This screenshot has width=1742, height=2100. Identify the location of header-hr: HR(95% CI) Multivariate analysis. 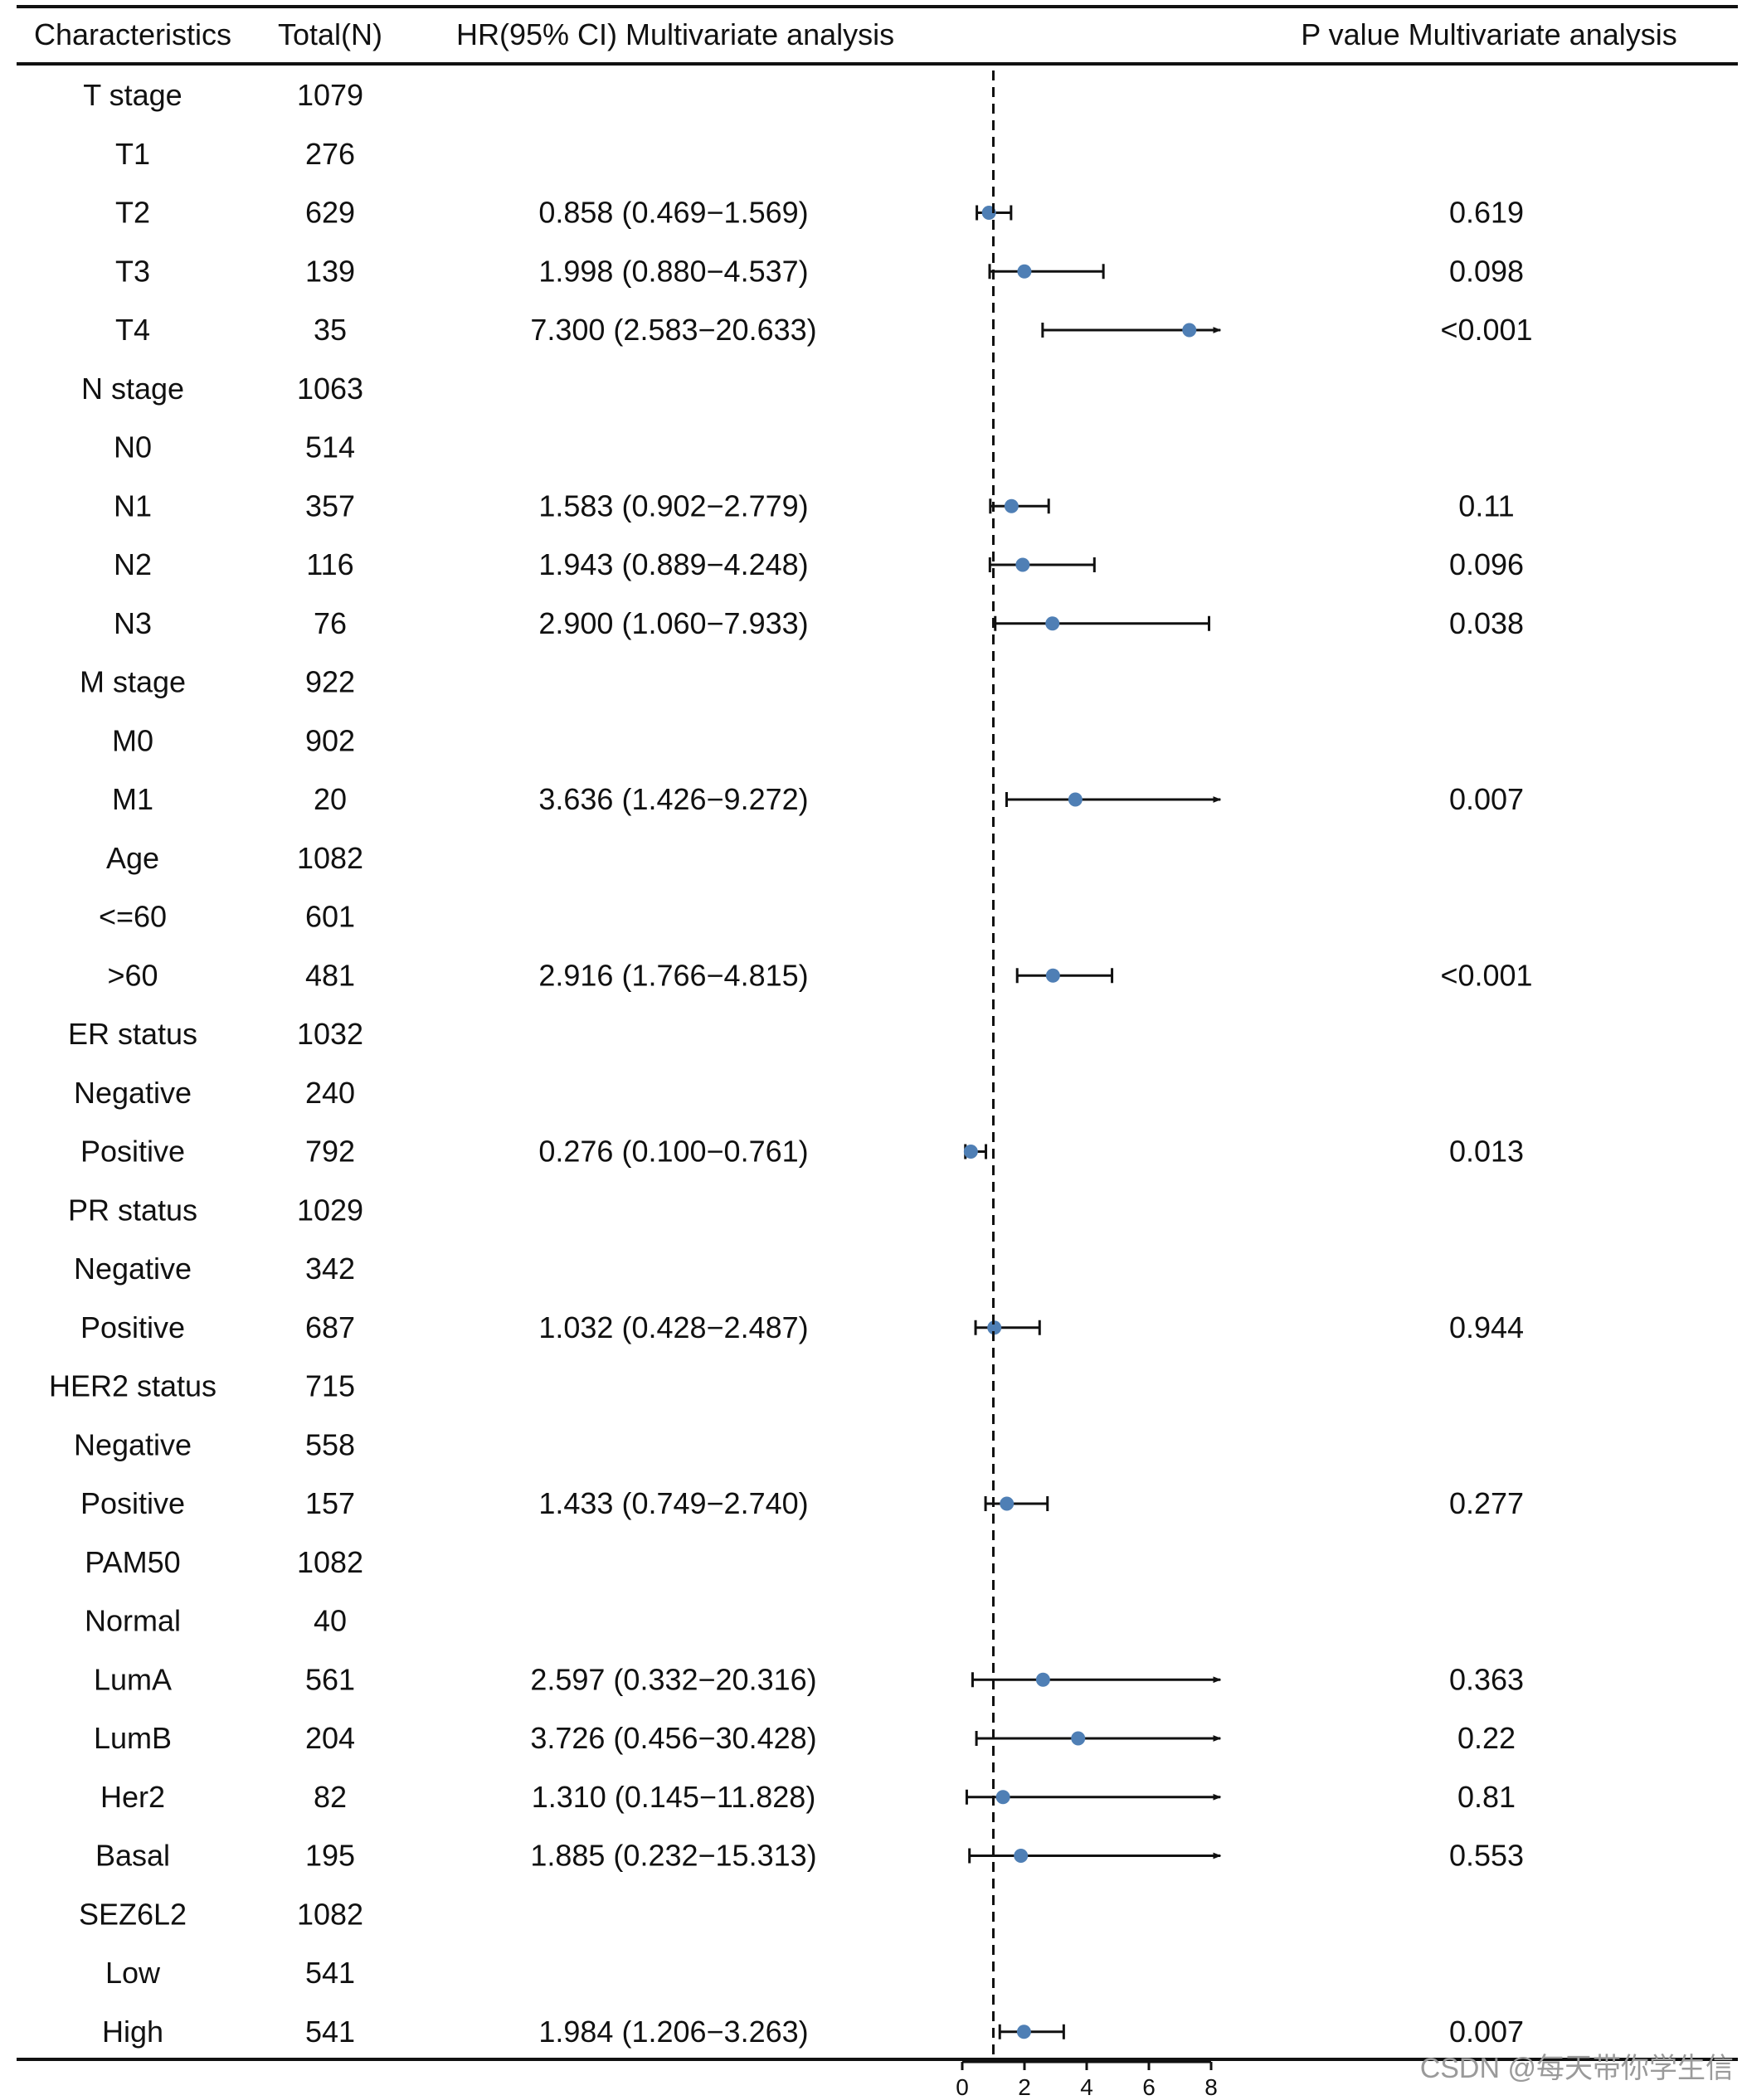
(675, 34).